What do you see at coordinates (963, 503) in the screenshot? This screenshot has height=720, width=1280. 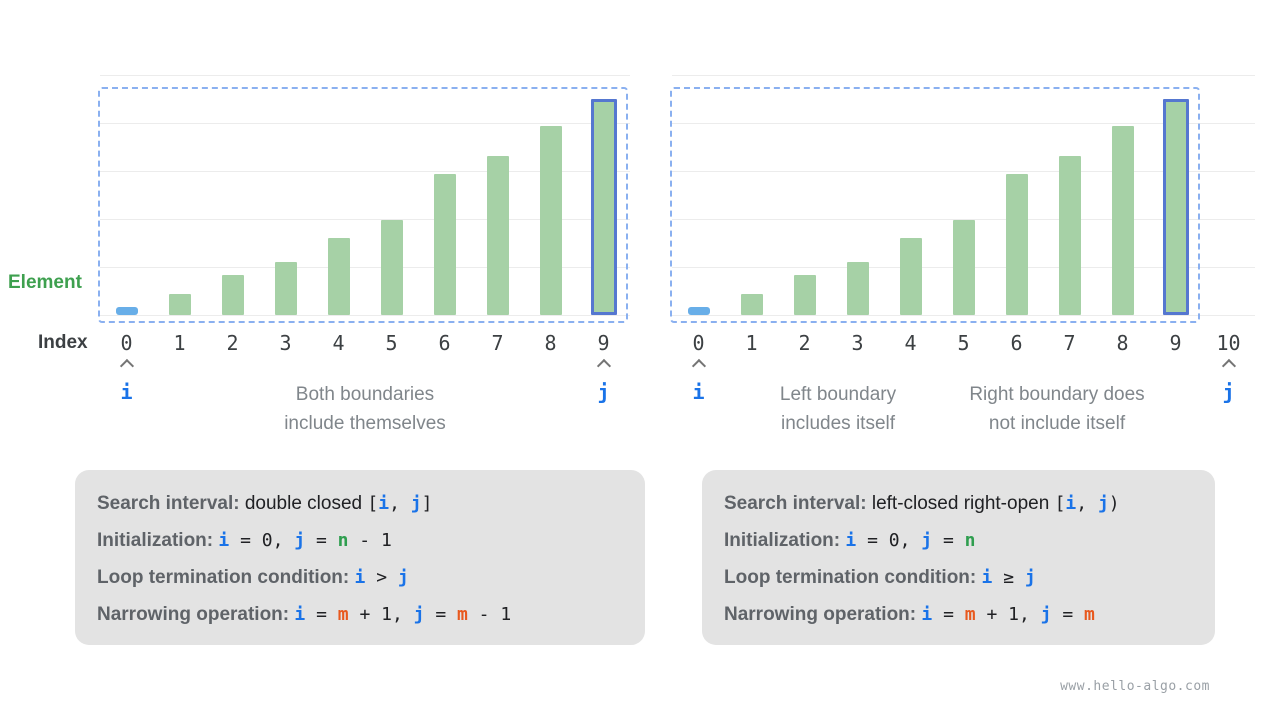 I see `code-token: left-closed right-open` at bounding box center [963, 503].